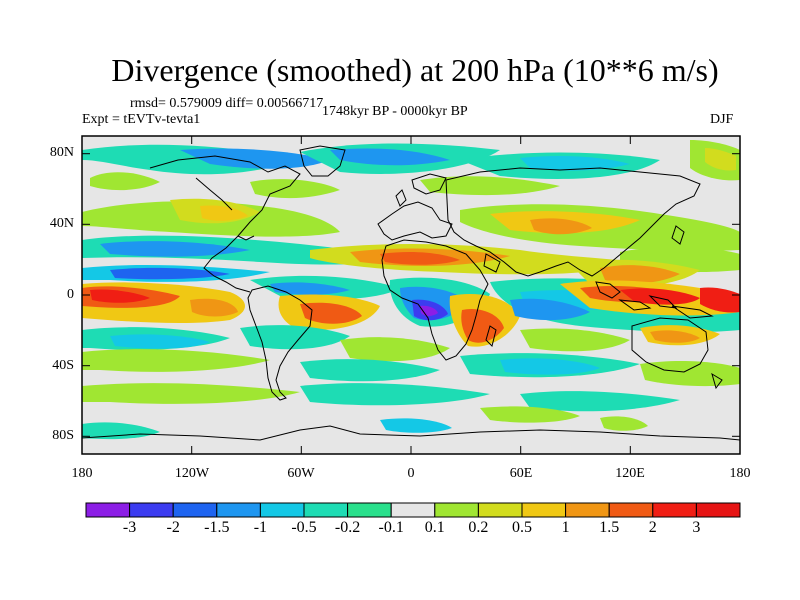 The width and height of the screenshot is (800, 600). I want to click on colorbar-label: -2, so click(173, 527).